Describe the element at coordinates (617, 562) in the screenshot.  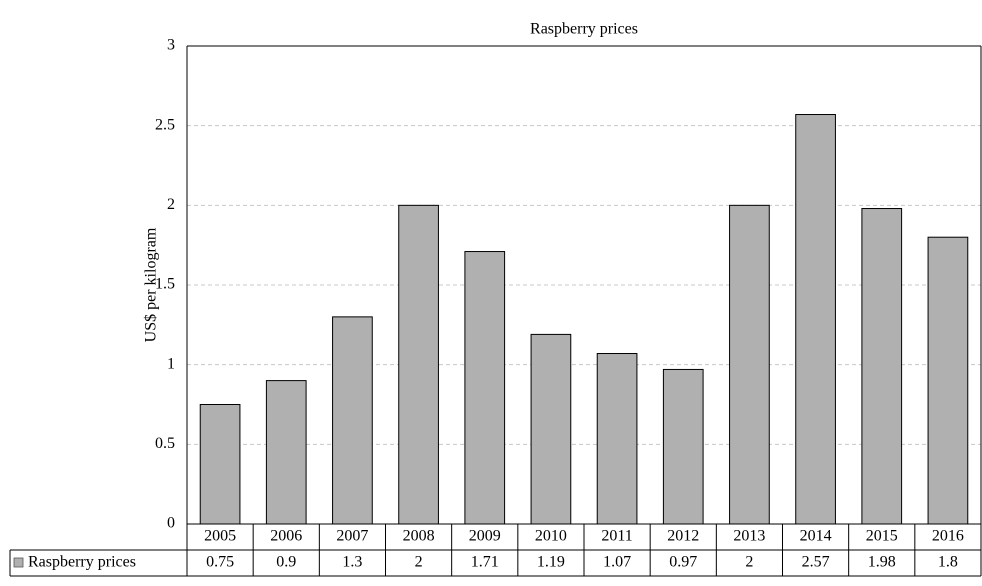
I see `table-value: 1.07` at that location.